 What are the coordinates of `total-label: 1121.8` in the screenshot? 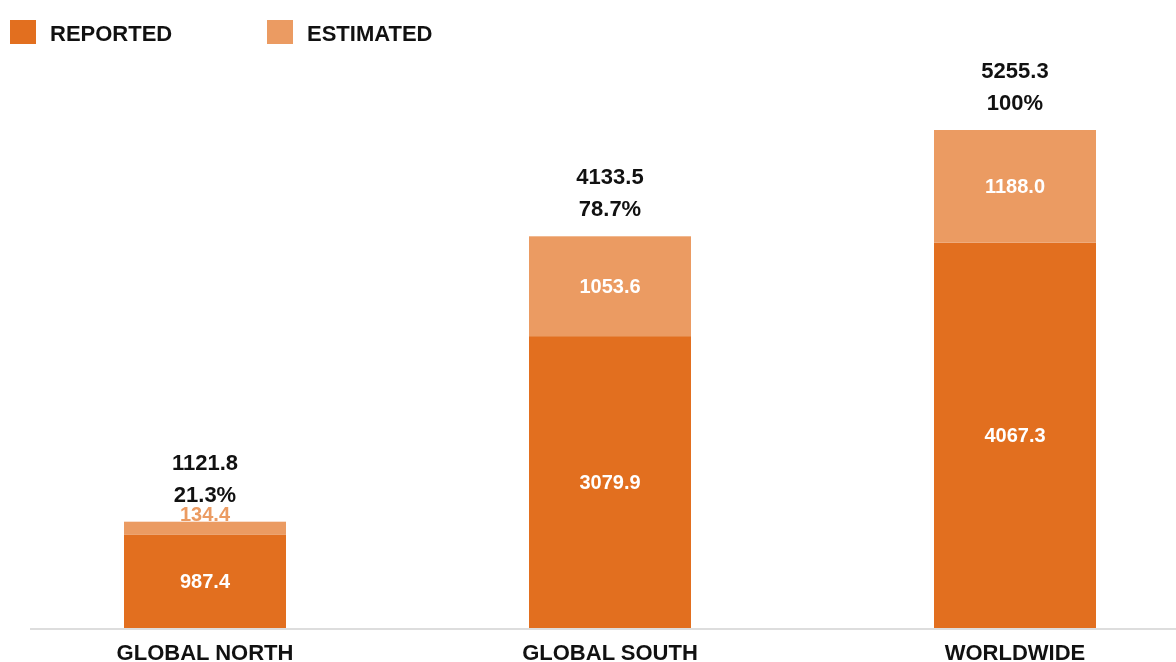 It's located at (205, 462).